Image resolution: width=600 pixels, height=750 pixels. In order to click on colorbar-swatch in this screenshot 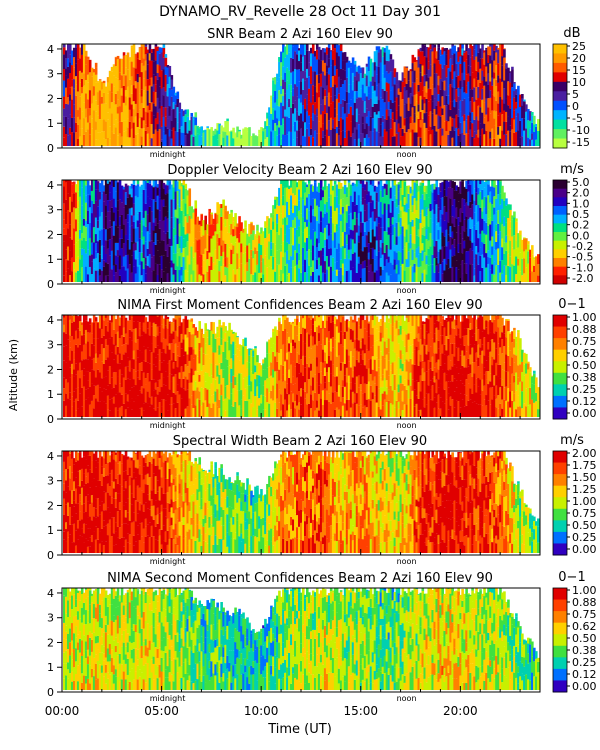, I will do `click(560, 67)`.